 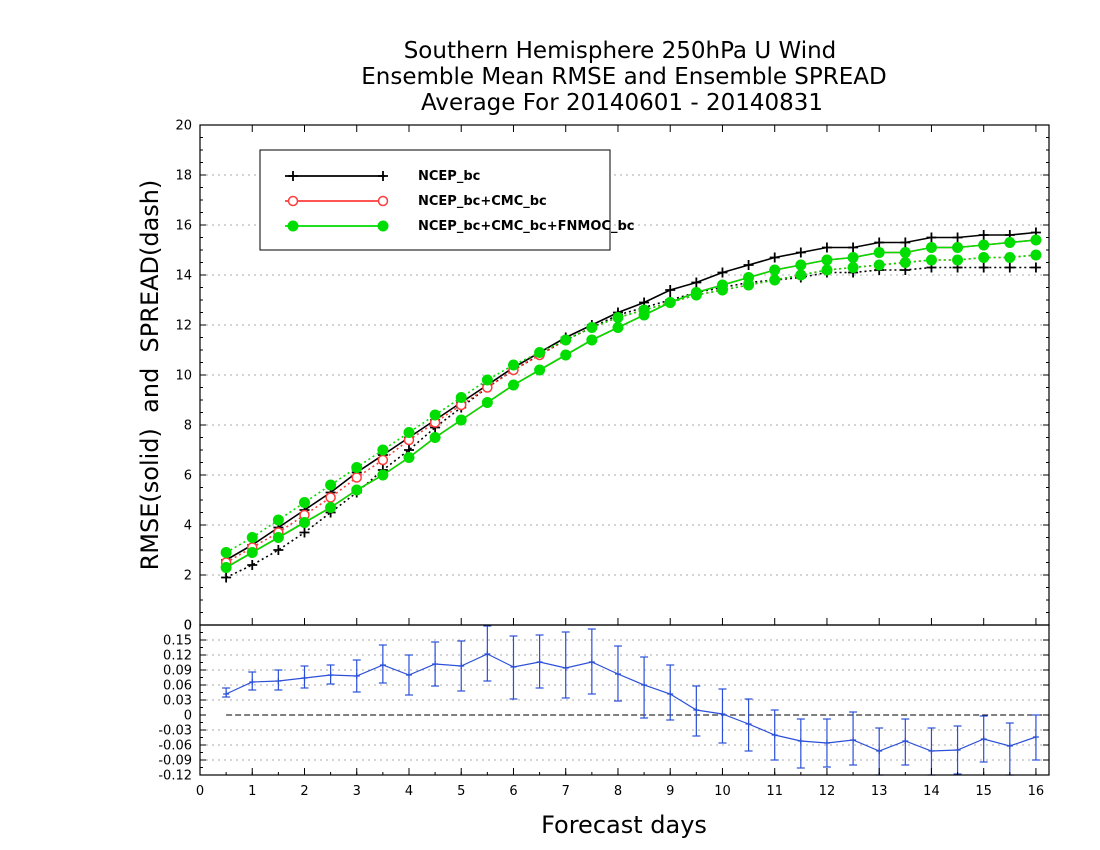 What do you see at coordinates (175, 746) in the screenshot?
I see `lower-y-tick-label: -0.06` at bounding box center [175, 746].